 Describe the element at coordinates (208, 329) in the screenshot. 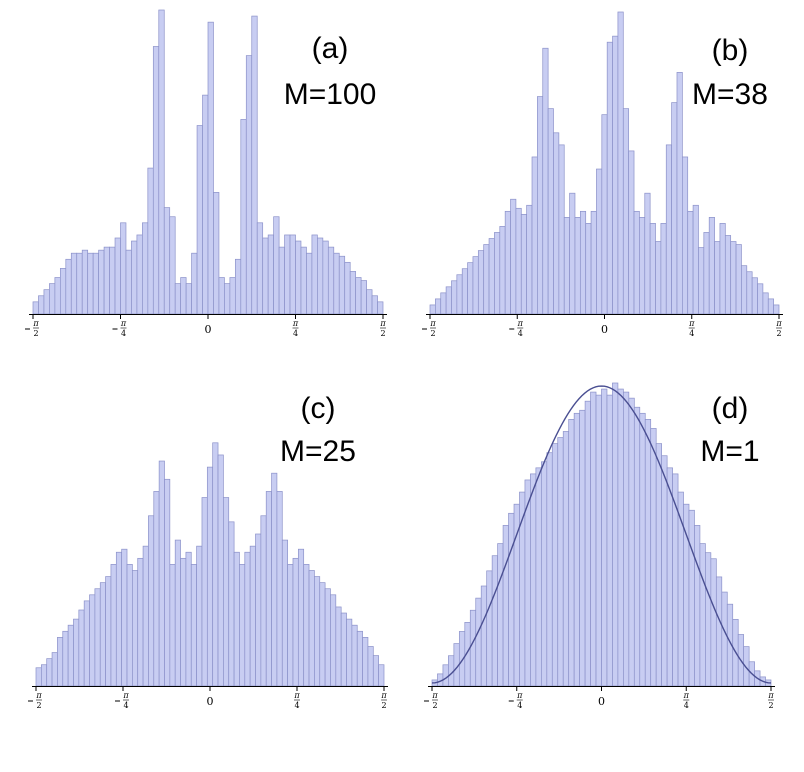

I see `x-tick-label-text: 0` at that location.